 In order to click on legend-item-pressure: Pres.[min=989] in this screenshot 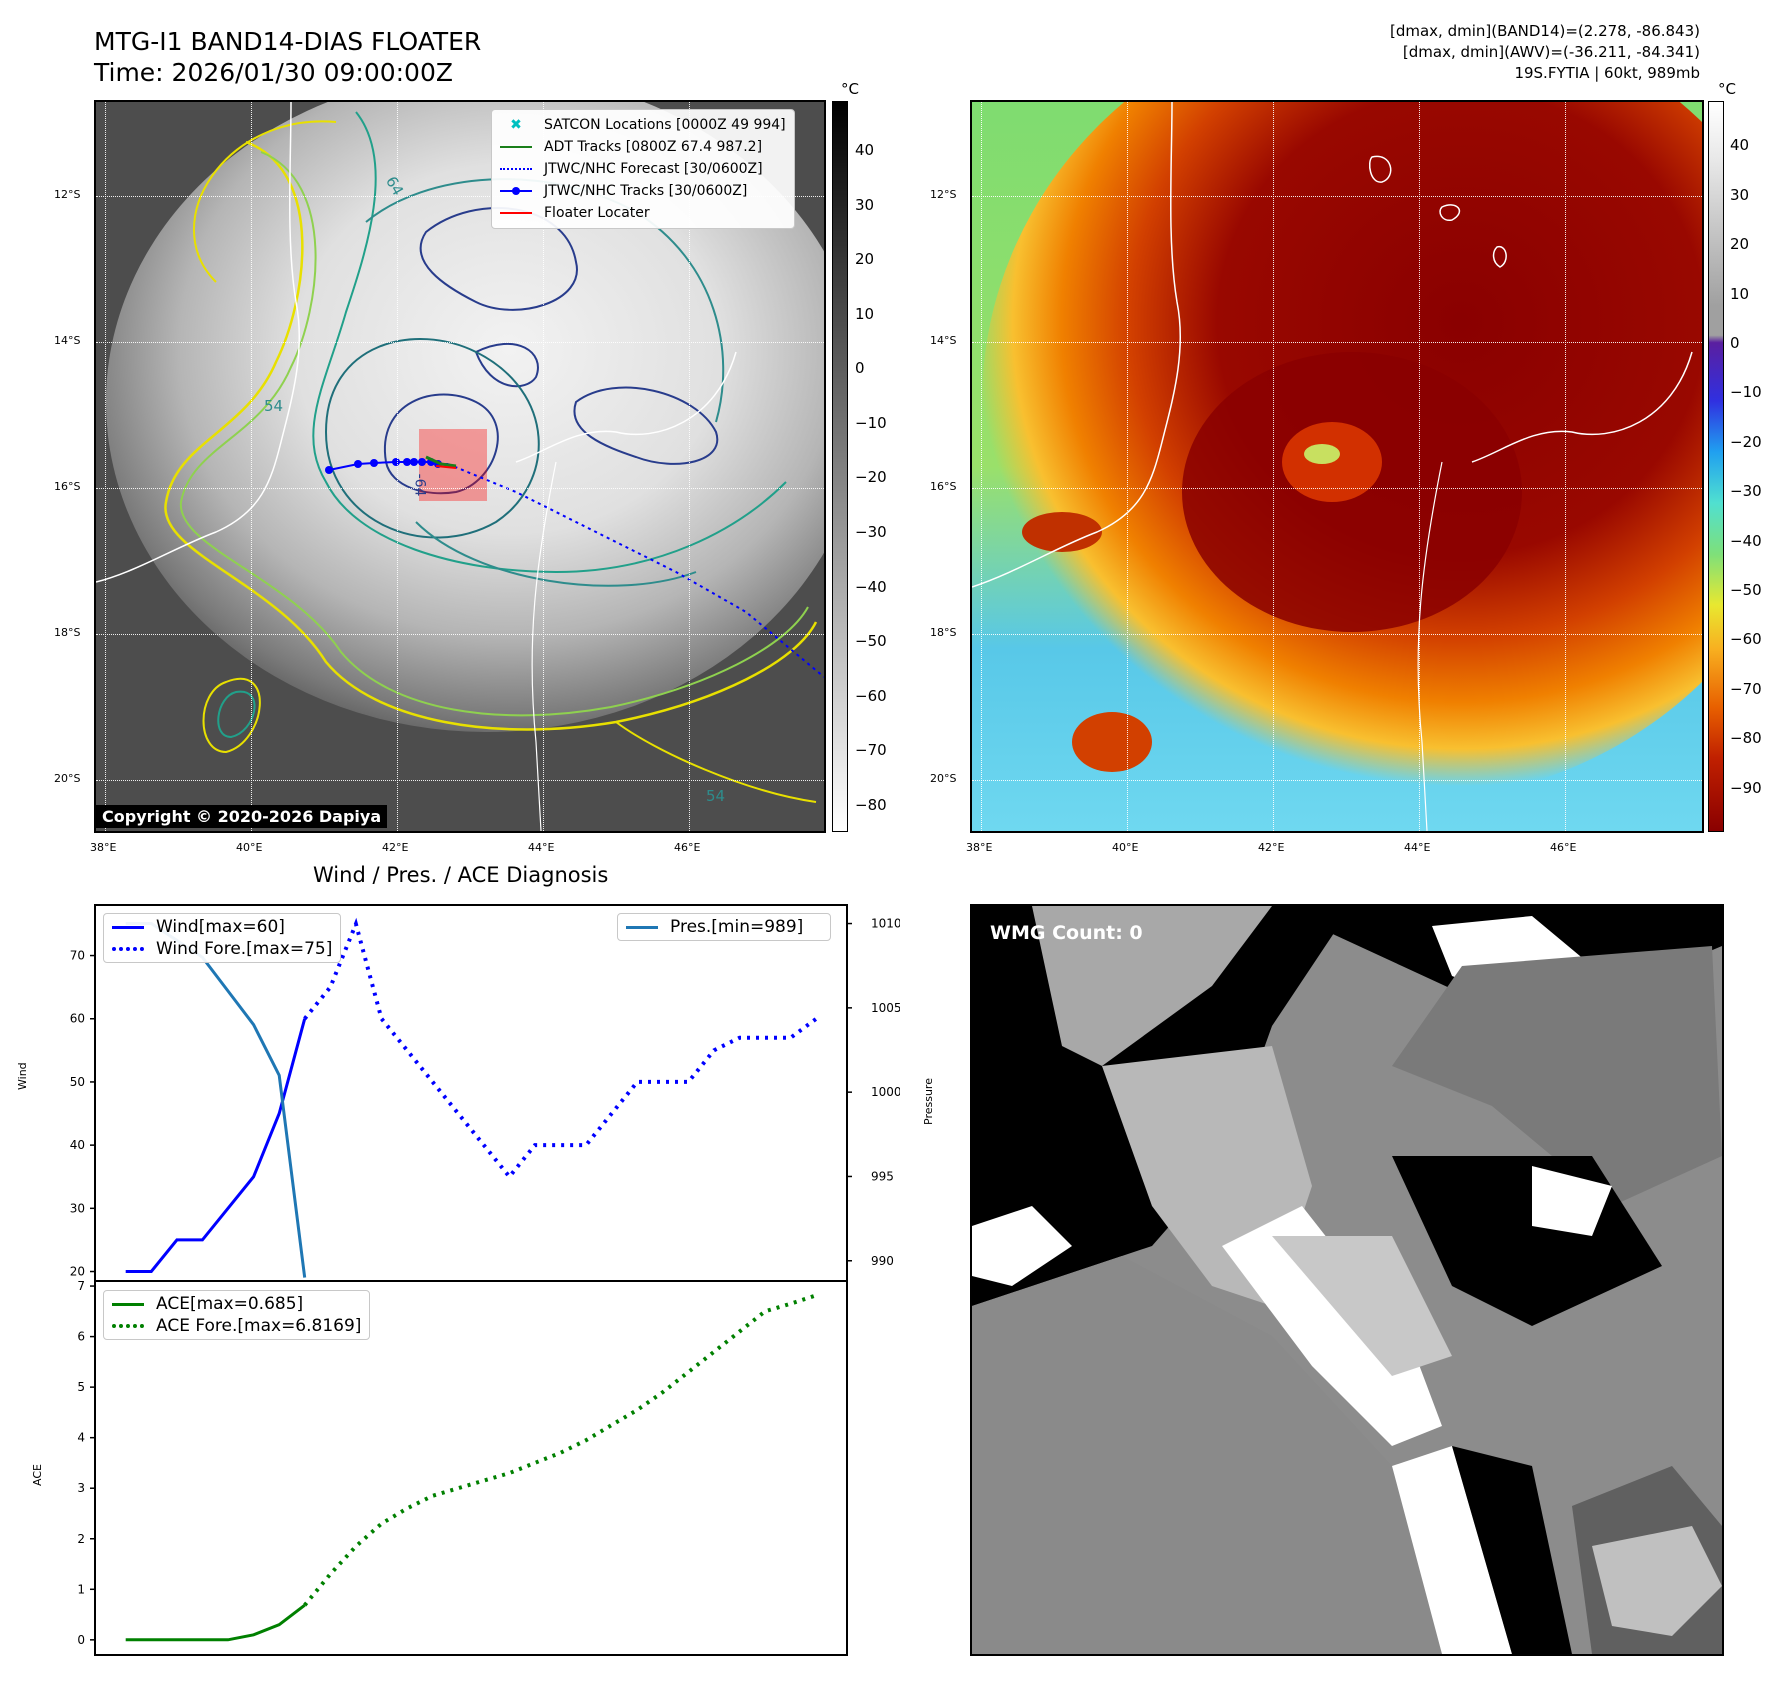, I will do `click(724, 927)`.